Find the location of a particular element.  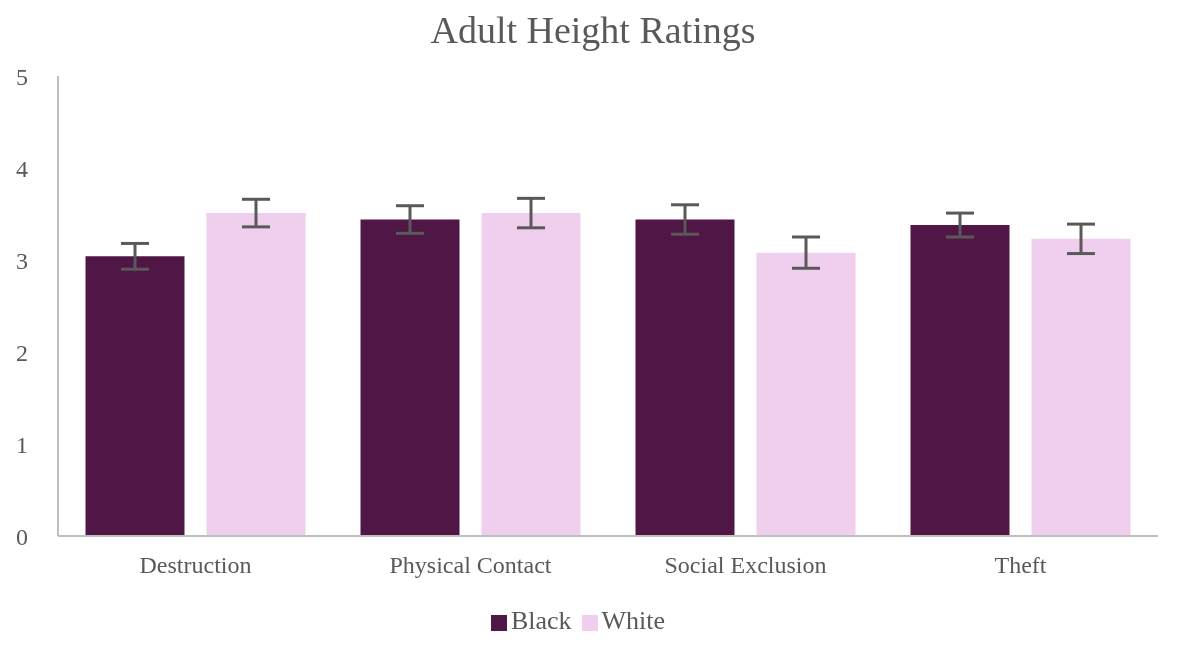

chart-title: Adult Height Ratings is located at coordinates (593, 30).